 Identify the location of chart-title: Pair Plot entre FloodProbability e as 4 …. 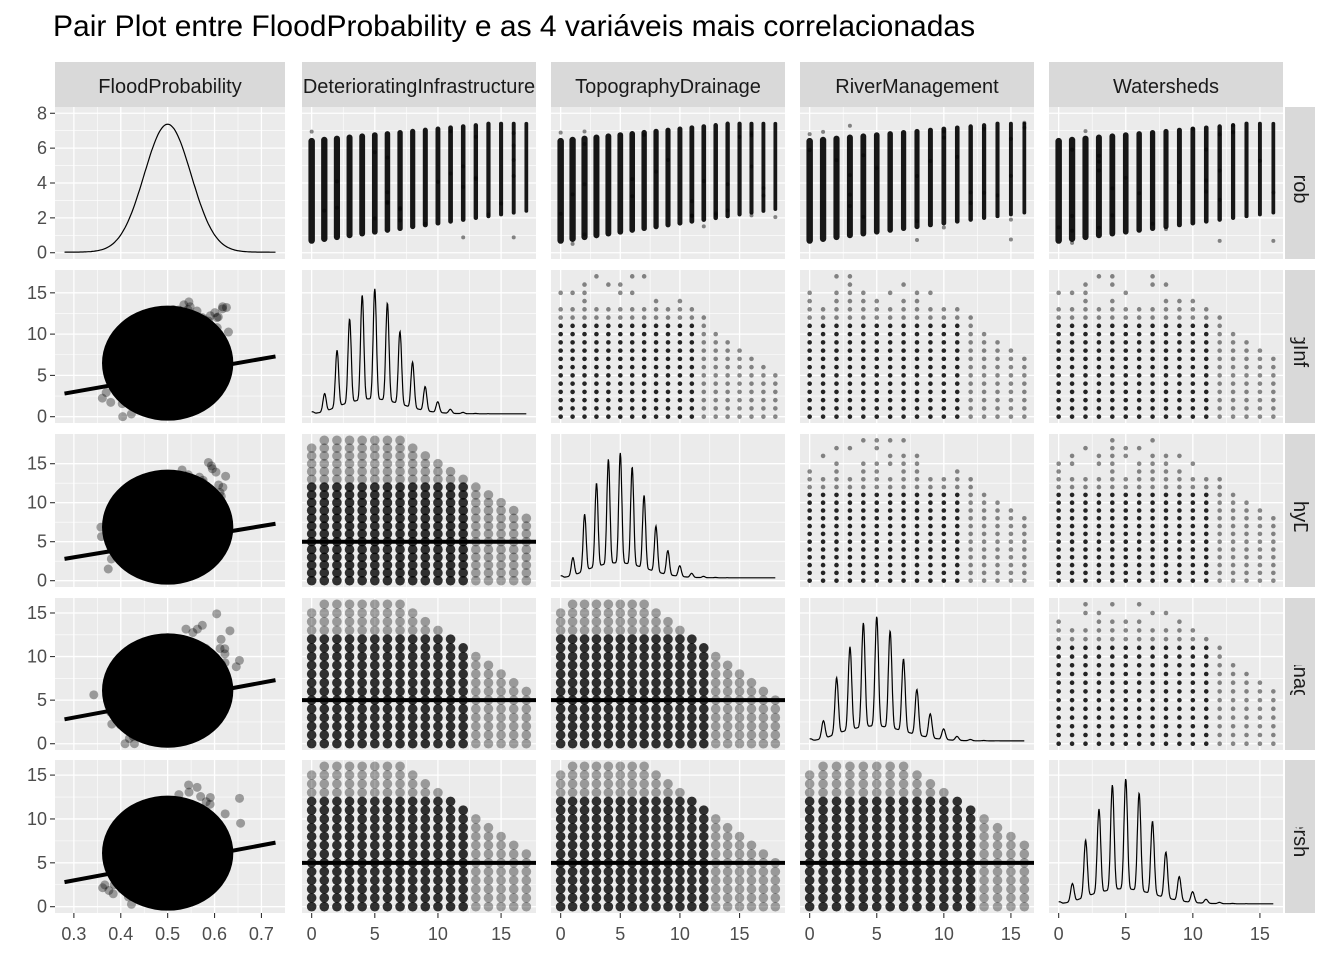
(514, 26).